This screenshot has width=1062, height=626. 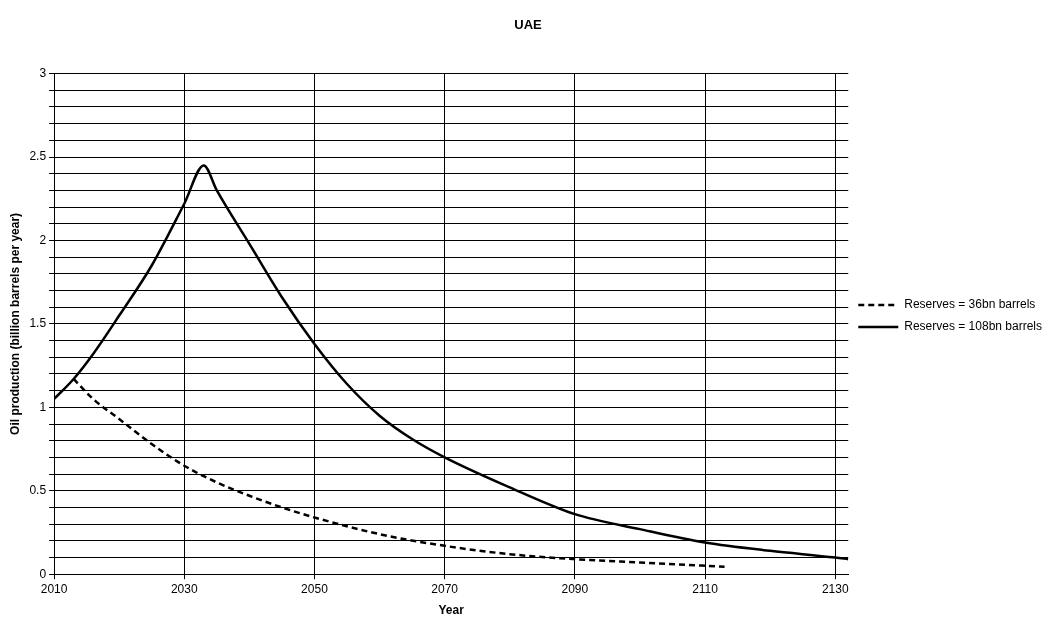 I want to click on y-tick-label: 3, so click(x=43, y=72).